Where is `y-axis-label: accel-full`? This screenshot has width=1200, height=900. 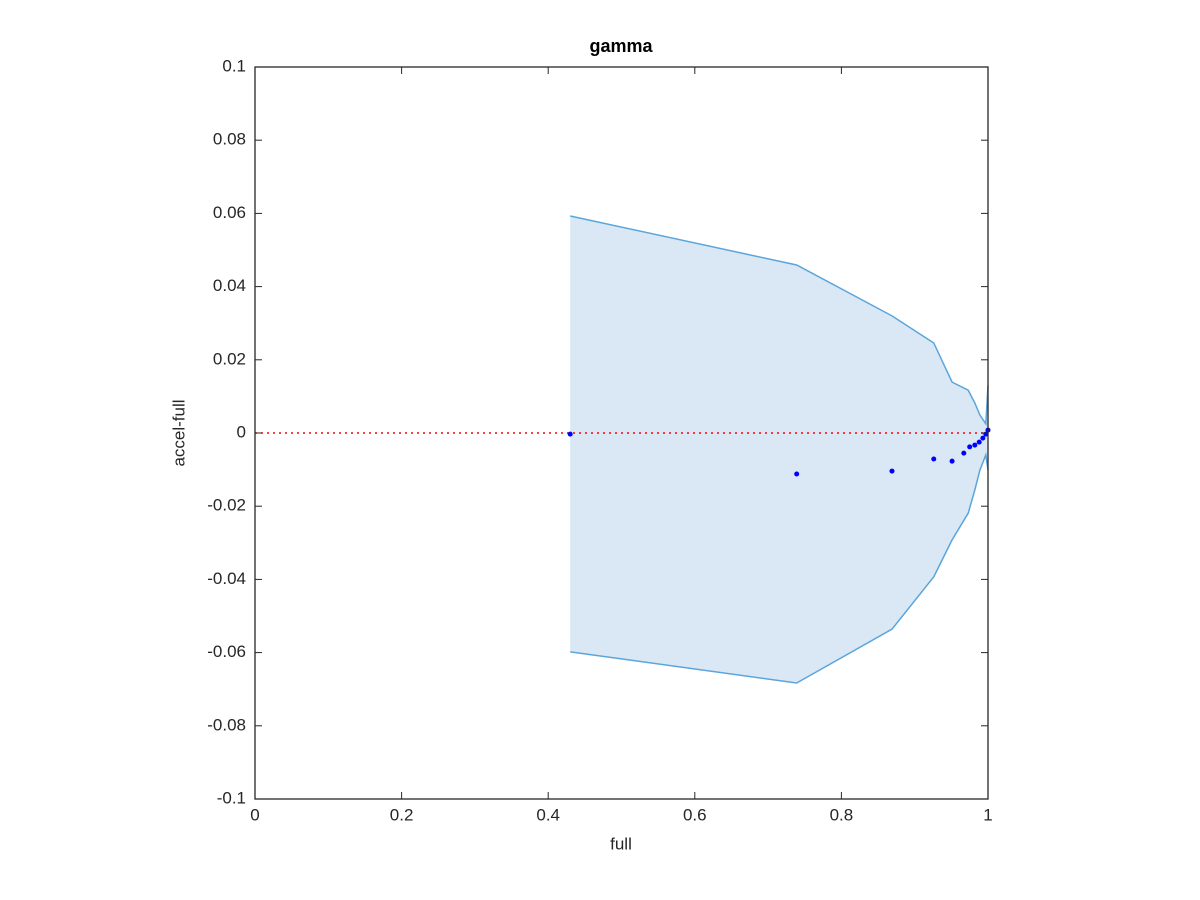
y-axis-label: accel-full is located at coordinates (178, 432).